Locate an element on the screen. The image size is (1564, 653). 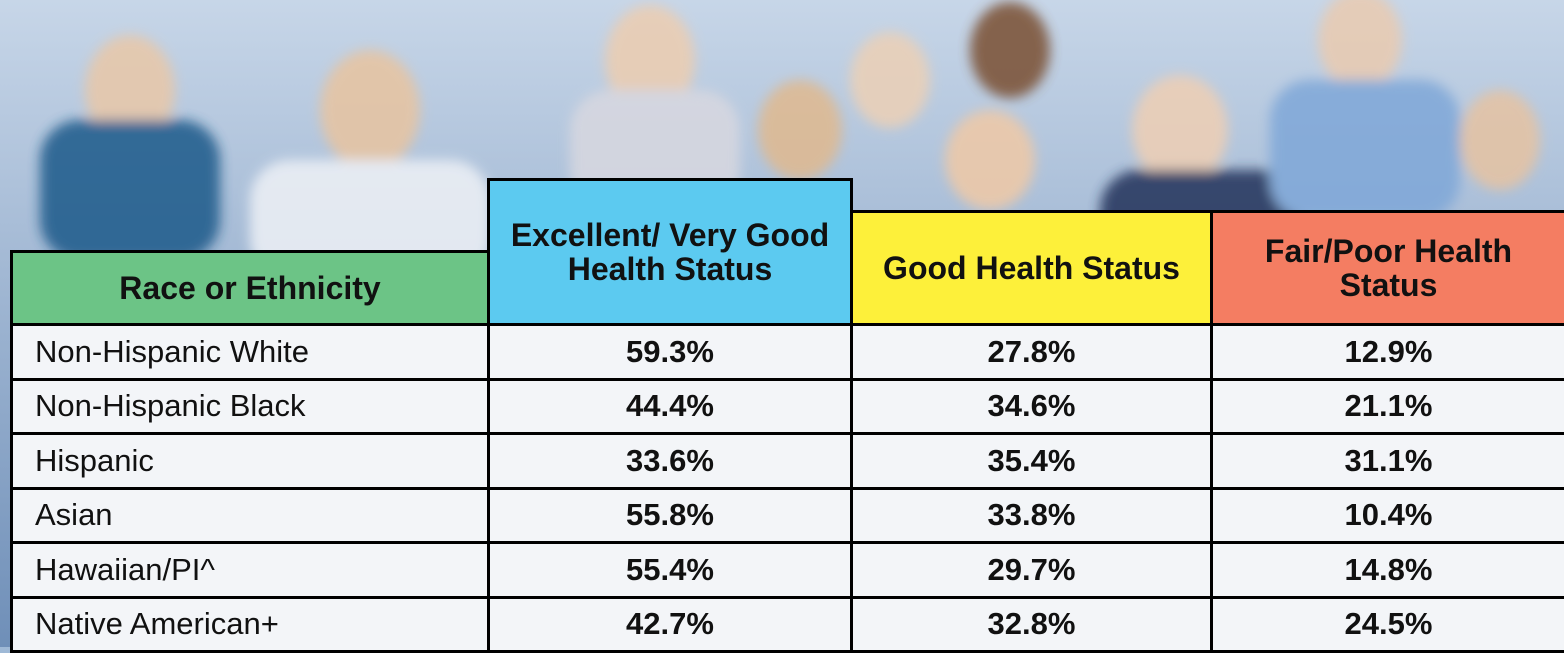
table-cell: 33.6% is located at coordinates (670, 461).